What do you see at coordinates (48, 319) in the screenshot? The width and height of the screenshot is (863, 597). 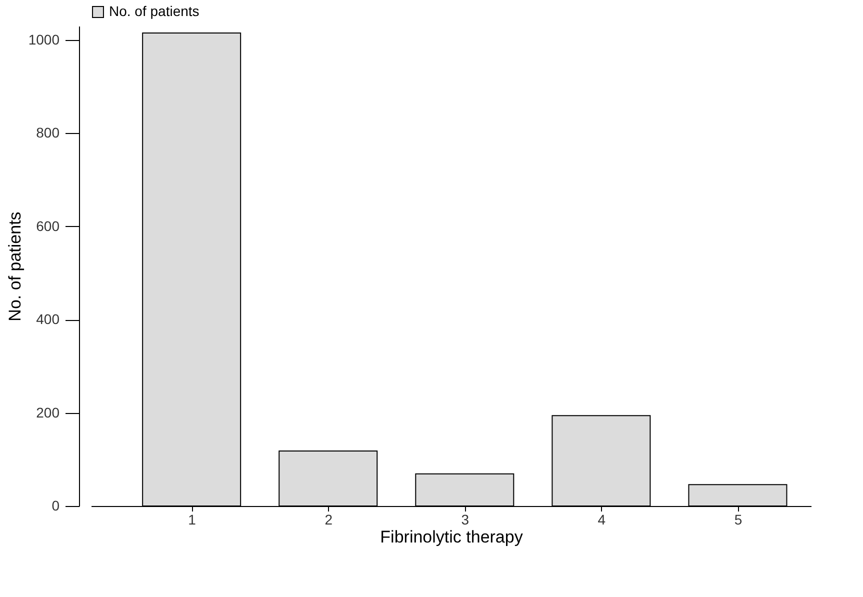 I see `y-tick-label: 400` at bounding box center [48, 319].